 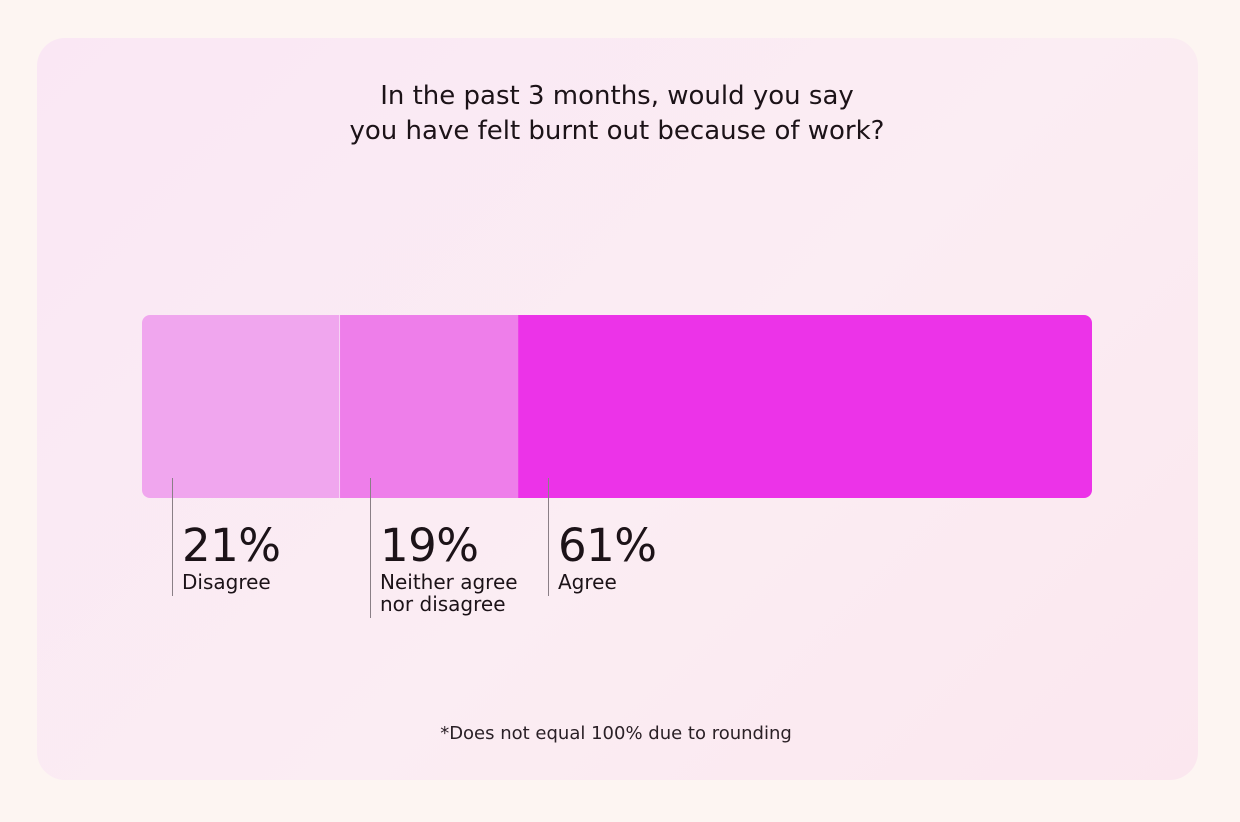 I want to click on value-label-agree: 61%, so click(x=607, y=545).